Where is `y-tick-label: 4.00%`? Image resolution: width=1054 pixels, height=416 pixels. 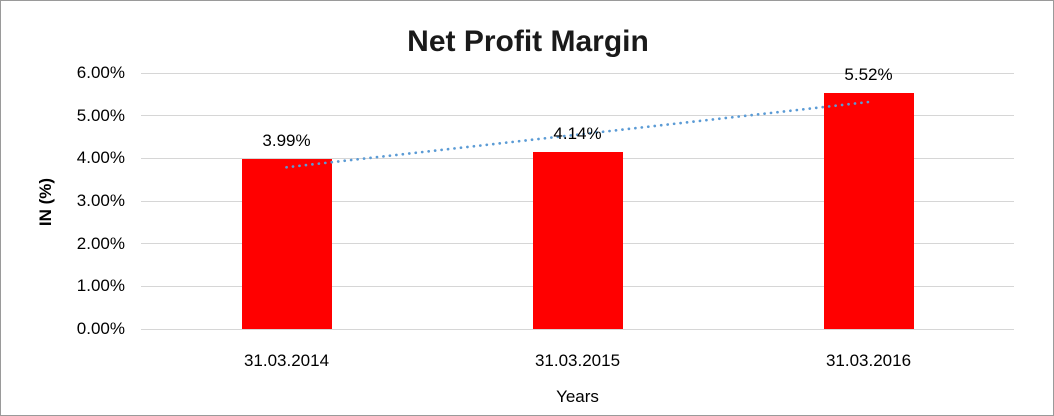
y-tick-label: 4.00% is located at coordinates (100, 158).